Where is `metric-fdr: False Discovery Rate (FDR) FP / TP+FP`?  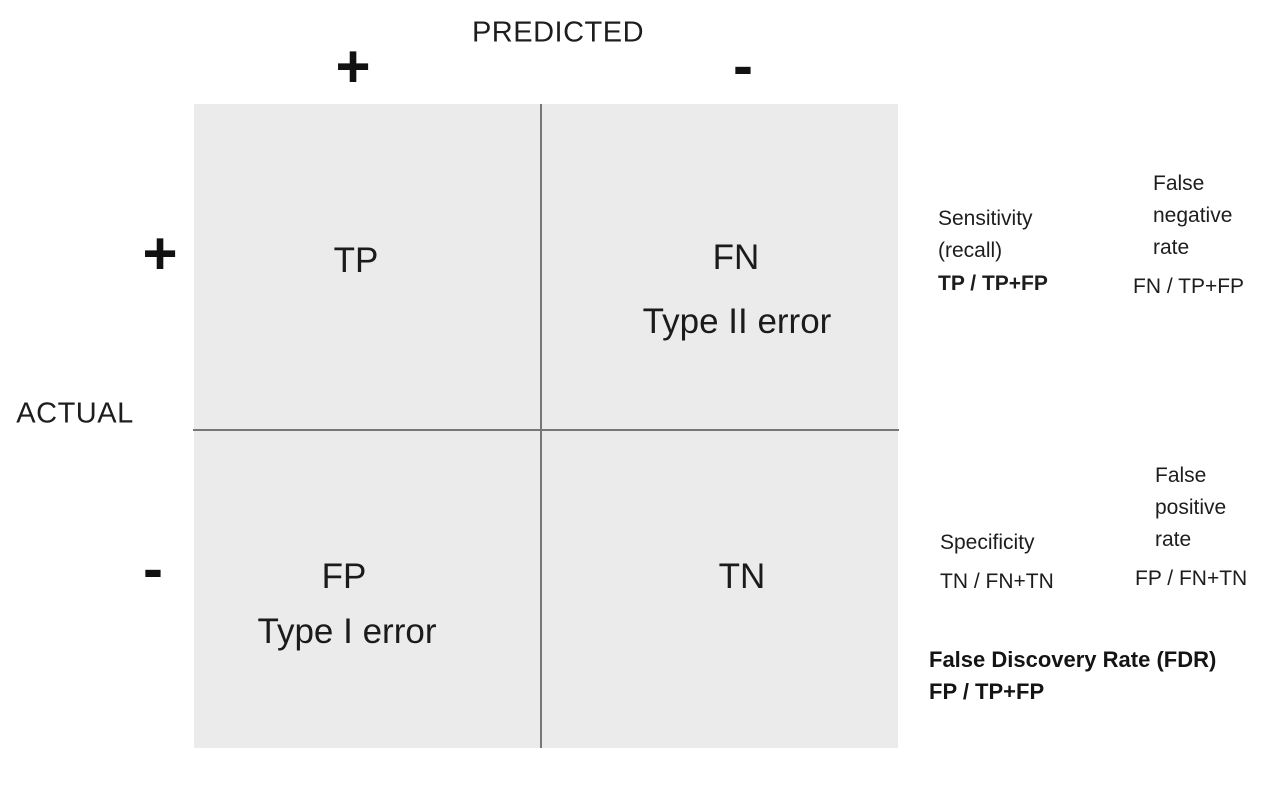
metric-fdr: False Discovery Rate (FDR) FP / TP+FP is located at coordinates (1094, 676).